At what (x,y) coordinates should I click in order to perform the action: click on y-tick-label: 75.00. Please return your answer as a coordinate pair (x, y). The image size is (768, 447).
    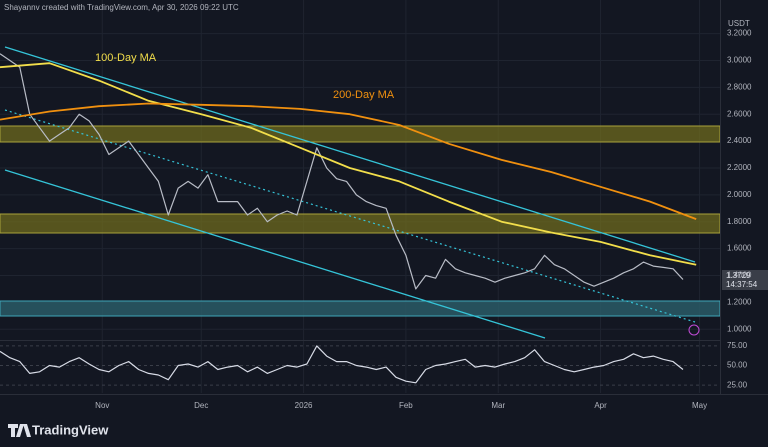
    Looking at the image, I should click on (737, 345).